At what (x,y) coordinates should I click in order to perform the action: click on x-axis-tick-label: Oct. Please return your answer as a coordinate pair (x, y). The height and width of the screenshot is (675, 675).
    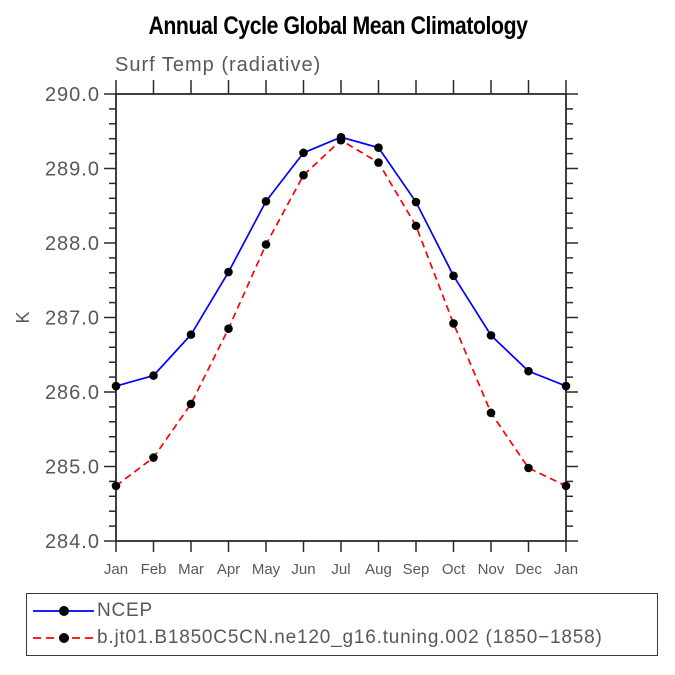
    Looking at the image, I should click on (454, 569).